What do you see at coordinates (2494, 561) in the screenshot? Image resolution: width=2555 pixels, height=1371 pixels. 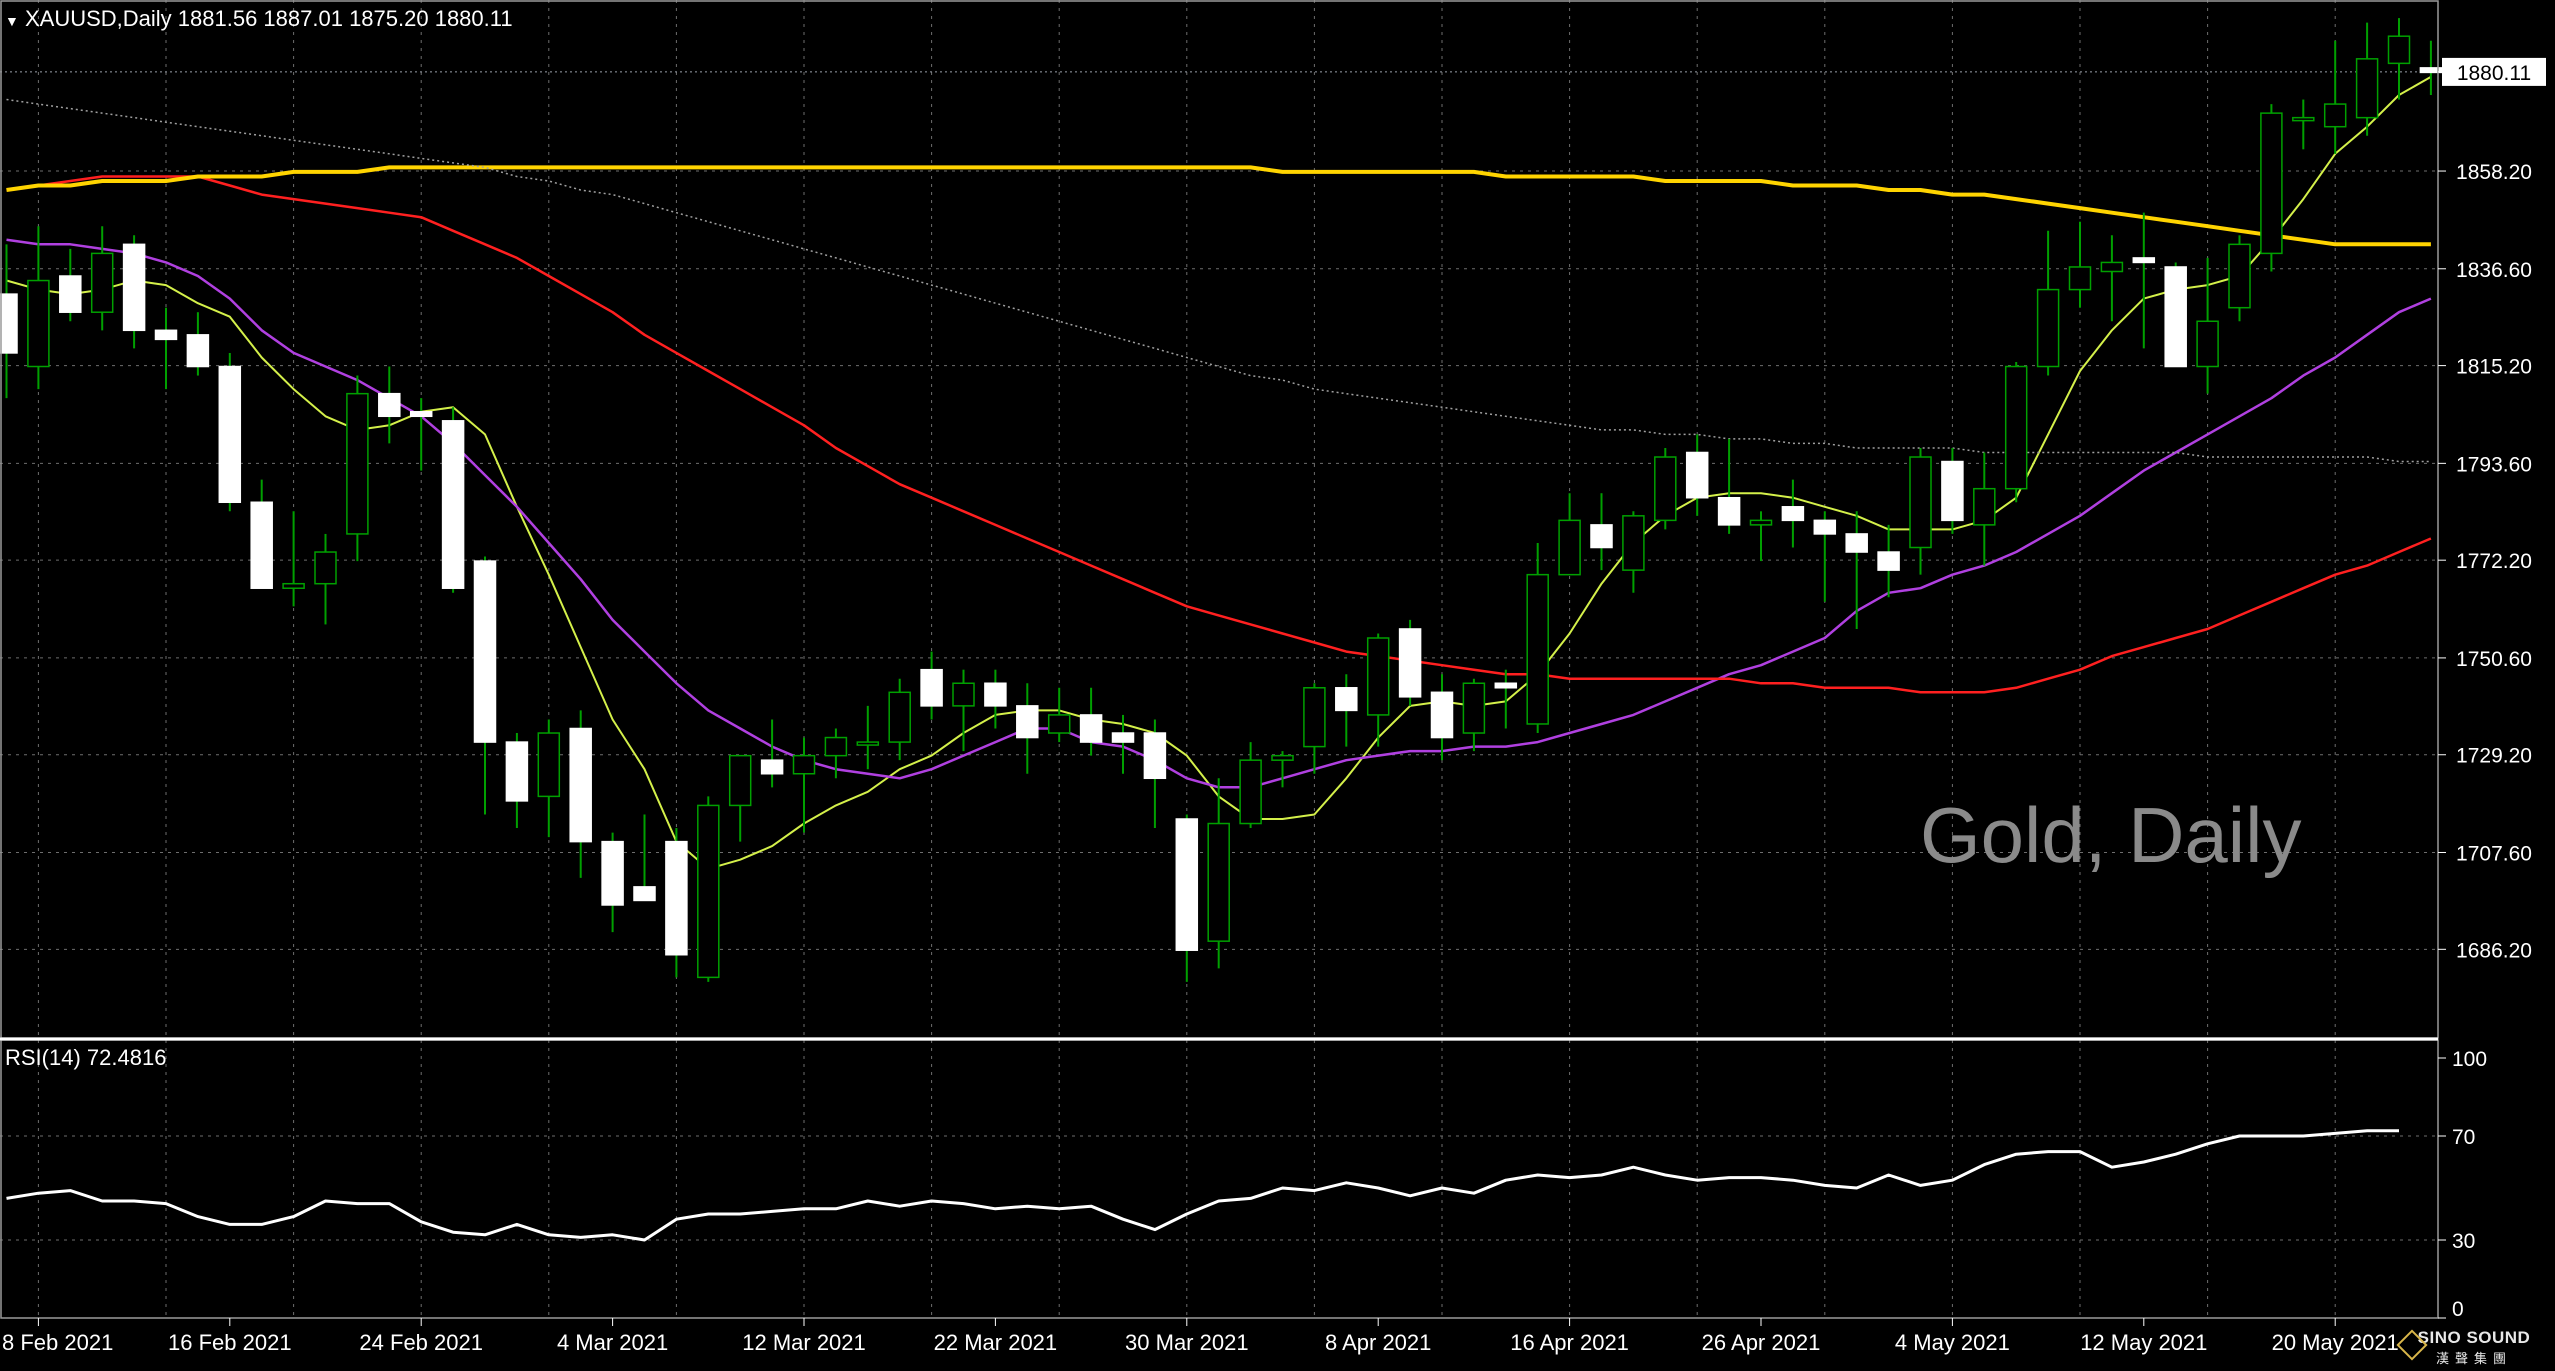 I see `price-tick-label: 1772.20` at bounding box center [2494, 561].